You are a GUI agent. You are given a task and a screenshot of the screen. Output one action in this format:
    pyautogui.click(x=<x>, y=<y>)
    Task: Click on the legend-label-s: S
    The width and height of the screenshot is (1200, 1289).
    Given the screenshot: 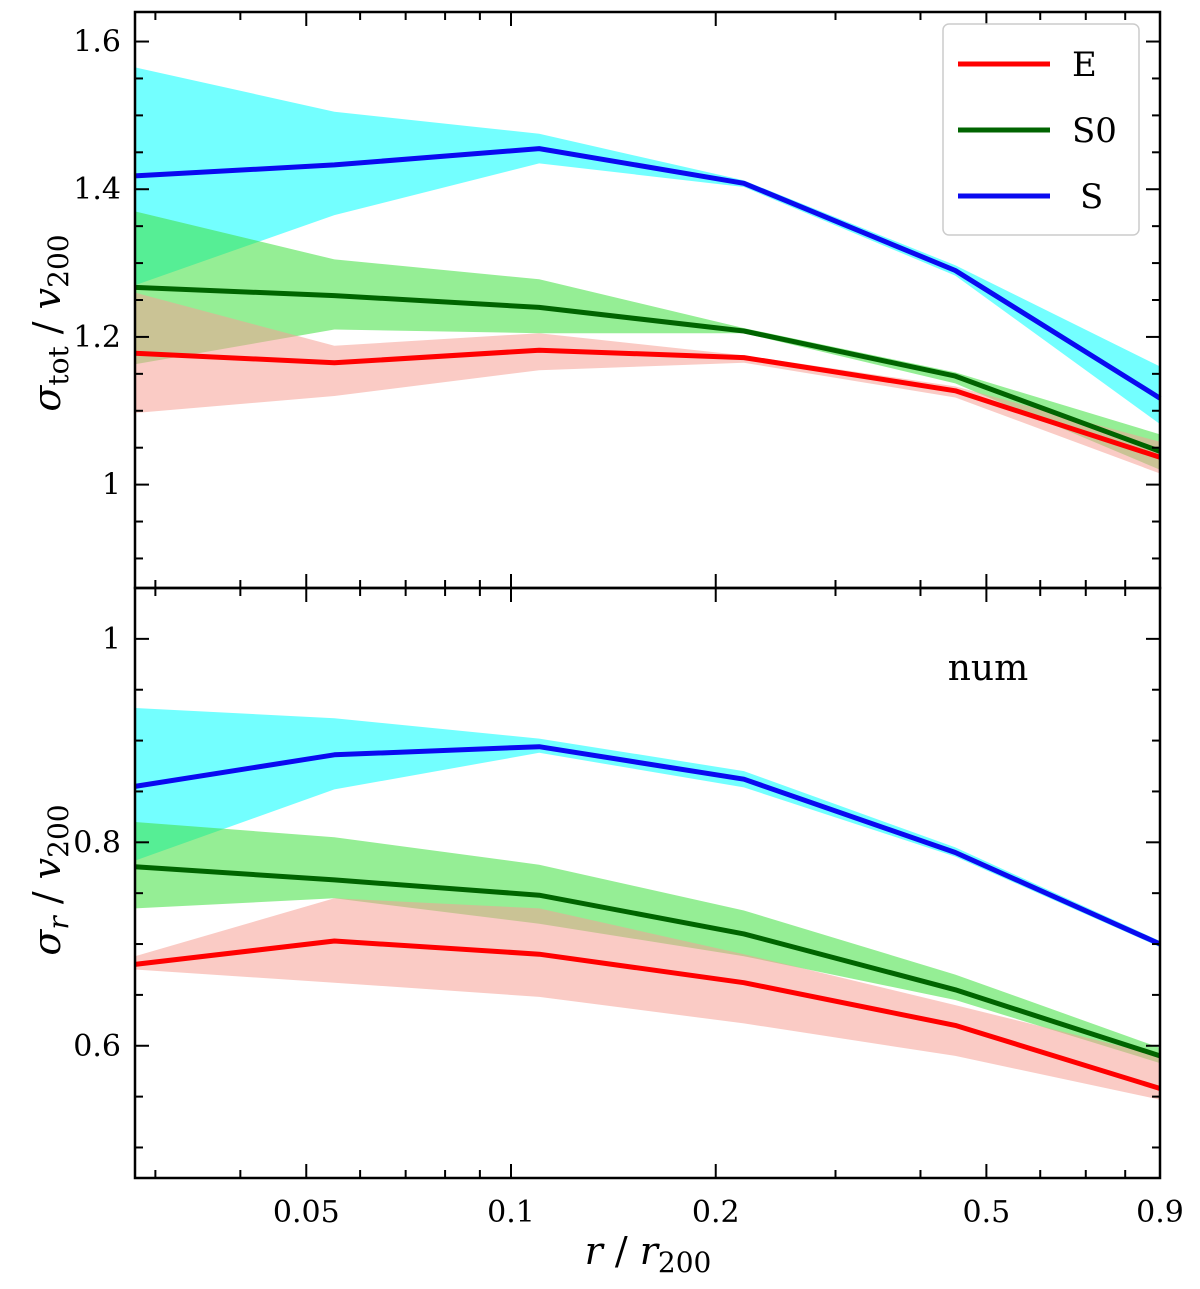 What is the action you would take?
    pyautogui.click(x=1091, y=197)
    